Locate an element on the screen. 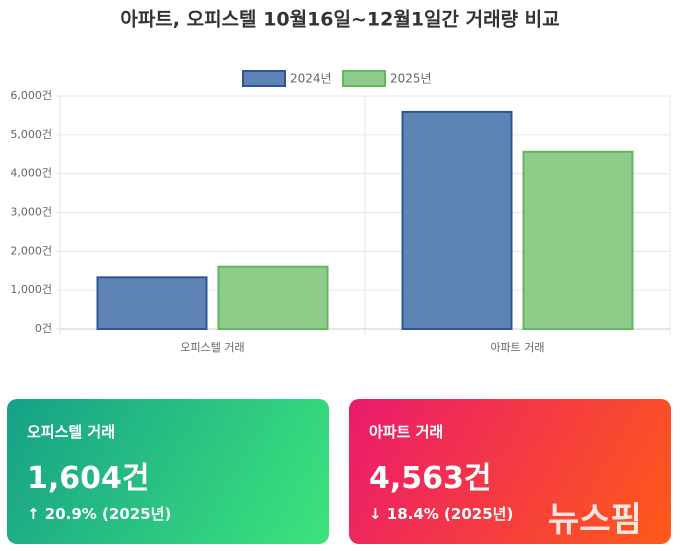 This screenshot has height=551, width=680. y-tick-label: 1,000건 is located at coordinates (31, 289).